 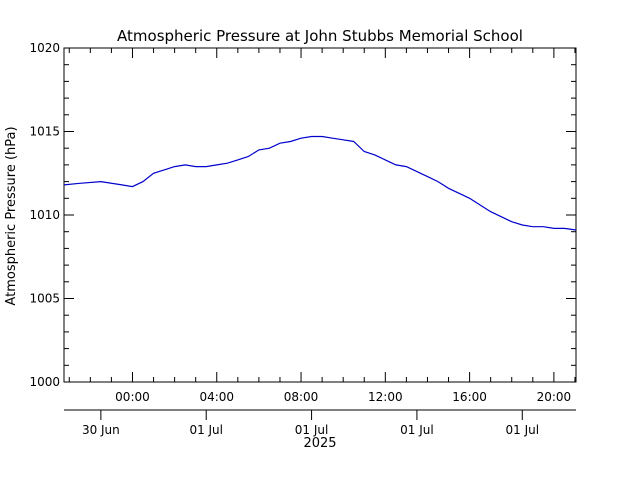 What do you see at coordinates (11, 215) in the screenshot?
I see `y-axis-label: Atmospheric Pressure (hPa)` at bounding box center [11, 215].